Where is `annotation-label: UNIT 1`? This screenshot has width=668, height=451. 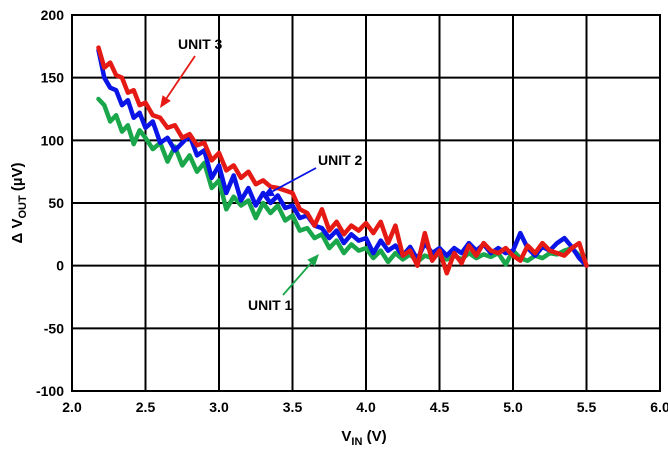
annotation-label: UNIT 1 is located at coordinates (270, 305).